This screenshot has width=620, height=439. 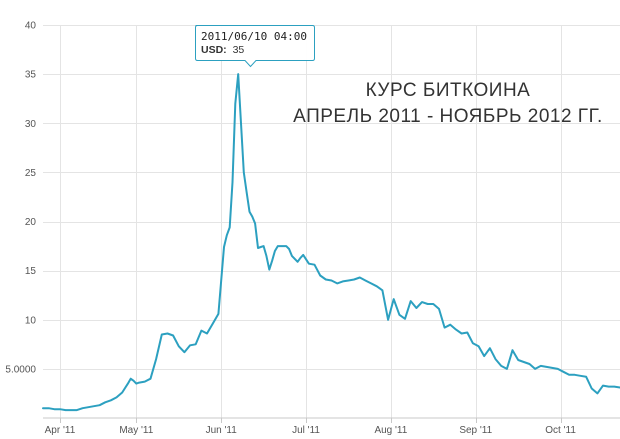 I want to click on x-tick-label: Apr '11, so click(x=60, y=430).